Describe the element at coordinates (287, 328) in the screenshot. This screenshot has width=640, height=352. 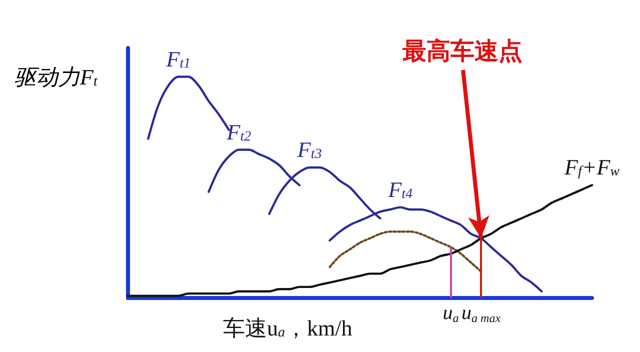
I see `x-axis-title: 车速ua，km/h` at that location.